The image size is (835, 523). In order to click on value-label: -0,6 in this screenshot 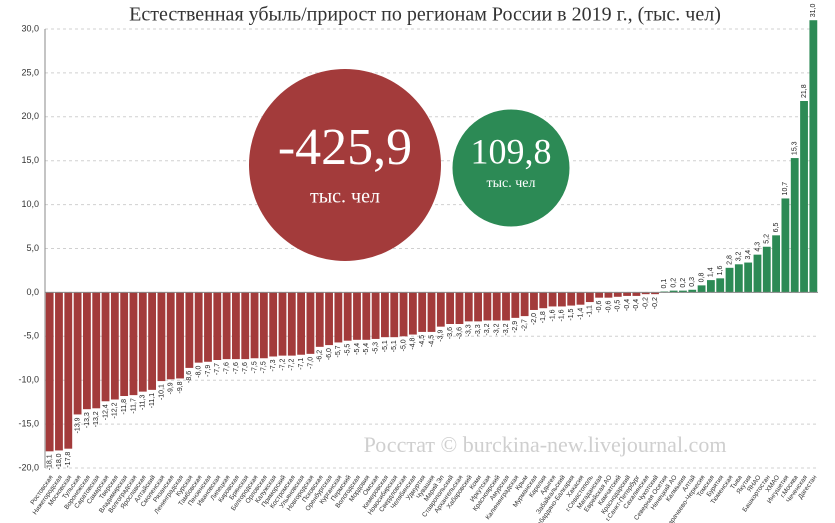, I will do `click(599, 307)`.